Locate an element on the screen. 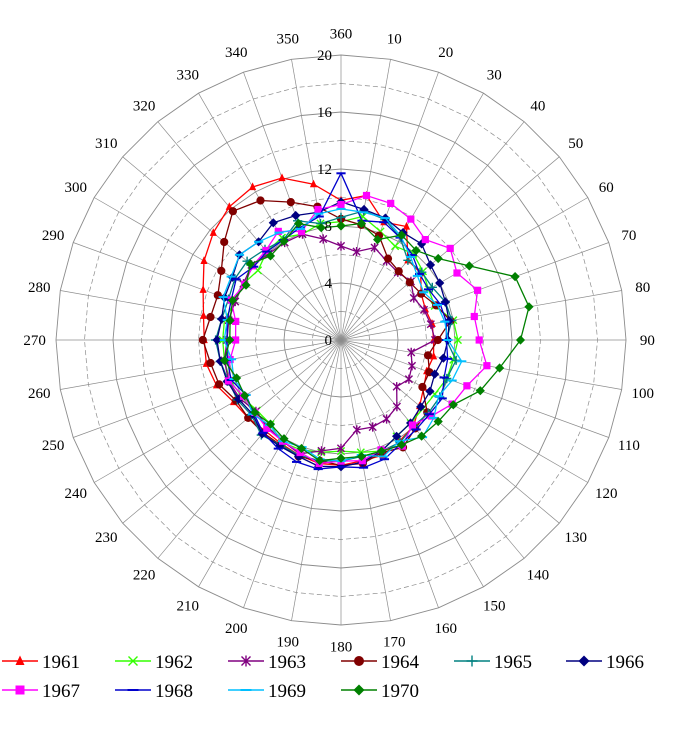  angle-tick-label: 50 is located at coordinates (575, 144).